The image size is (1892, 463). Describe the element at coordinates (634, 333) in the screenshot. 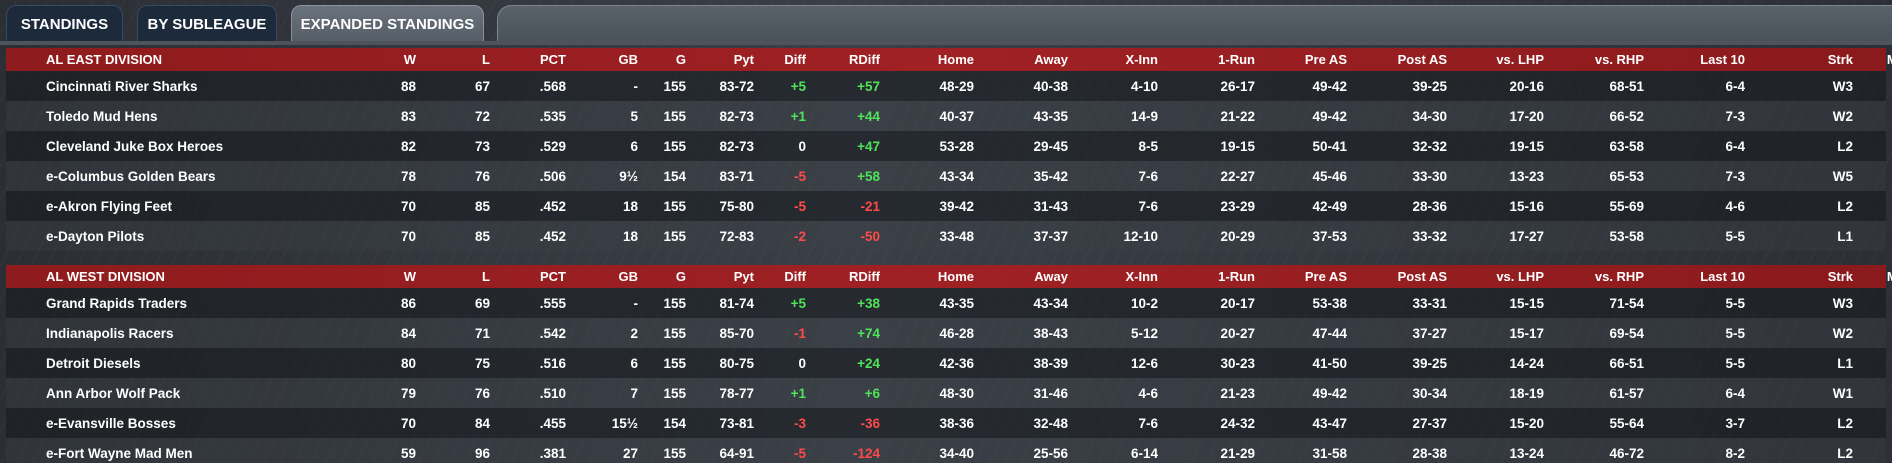

I see `cell-gb: 2` at that location.